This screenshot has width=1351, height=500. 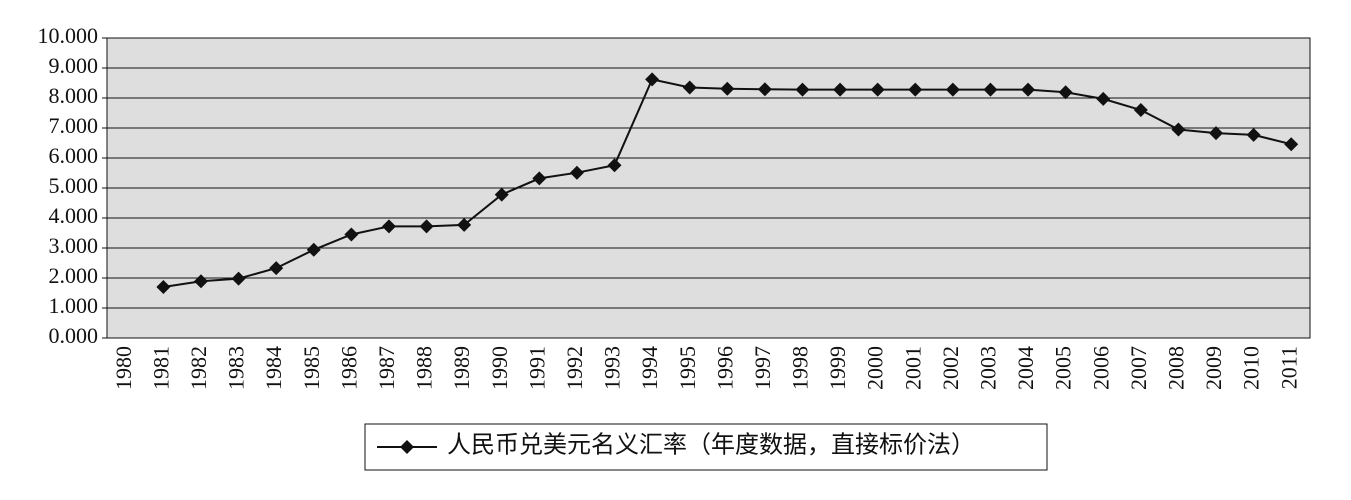 I want to click on y-tick-label: 9.000, so click(x=74, y=65).